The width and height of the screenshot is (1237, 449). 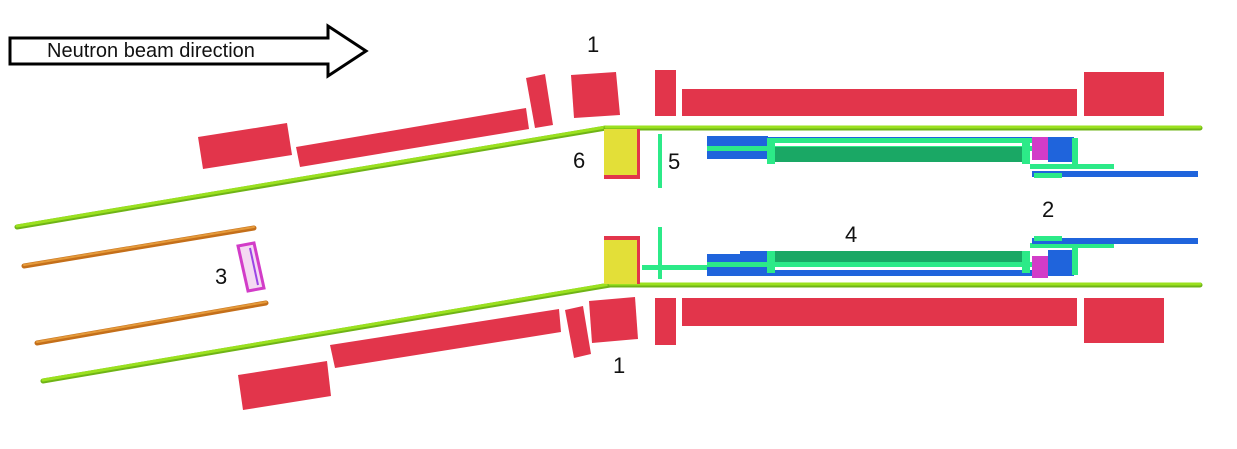 I want to click on orange-rods, so click(x=145, y=285).